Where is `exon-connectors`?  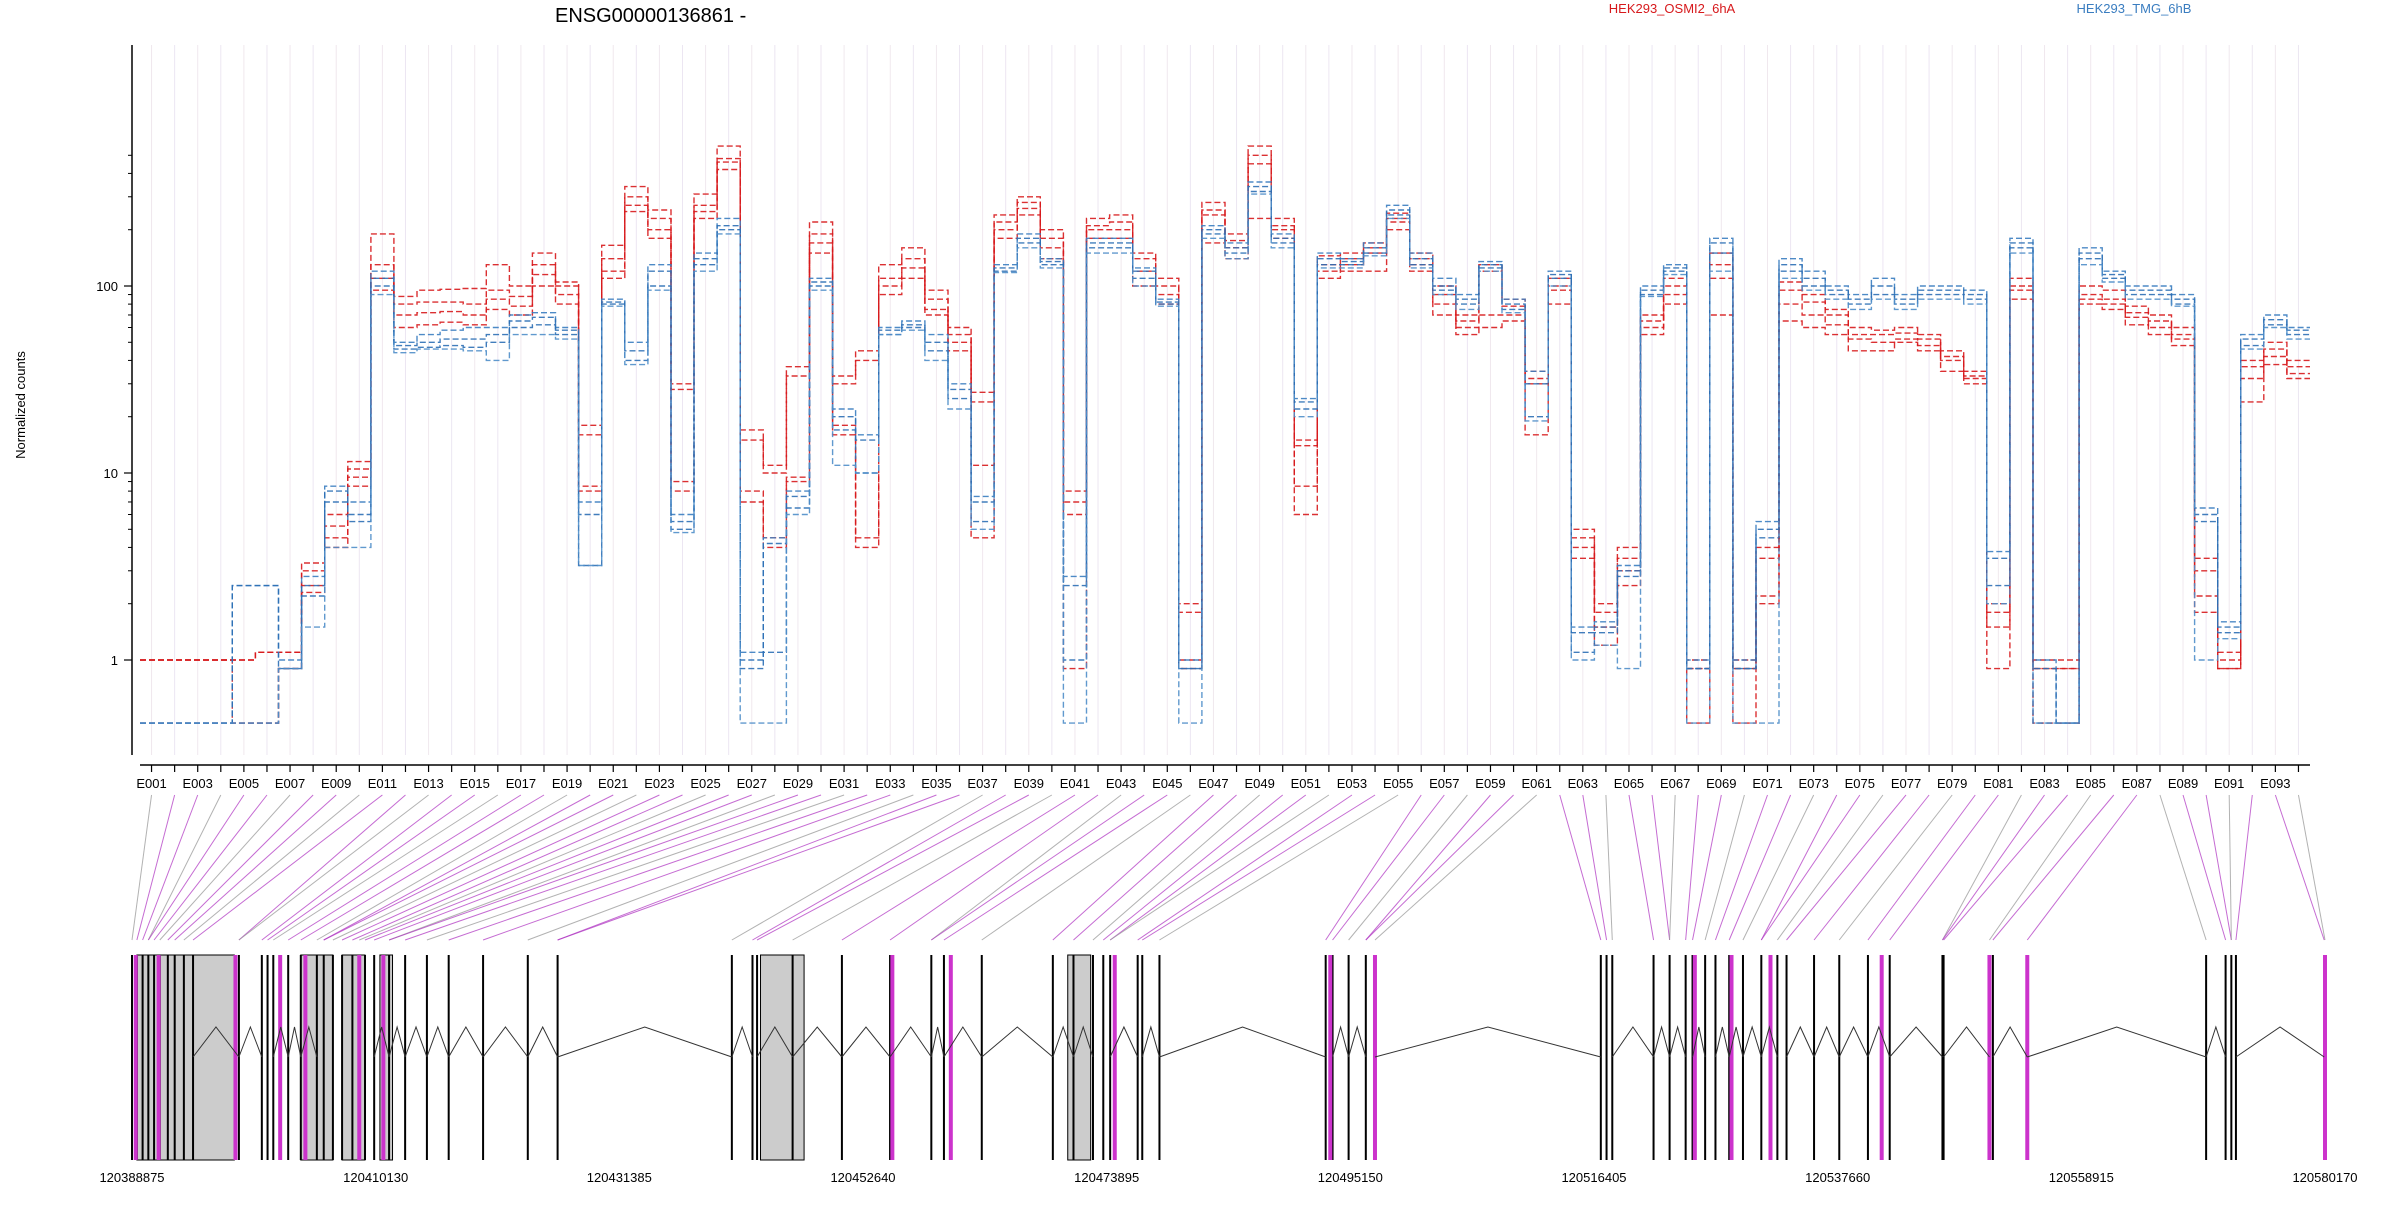
exon-connectors is located at coordinates (1228, 867).